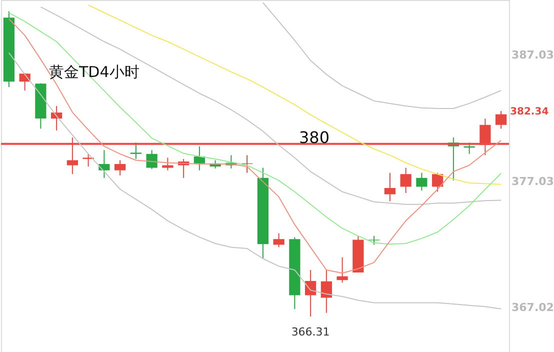  I want to click on ref-line-label: 380, so click(314, 137).